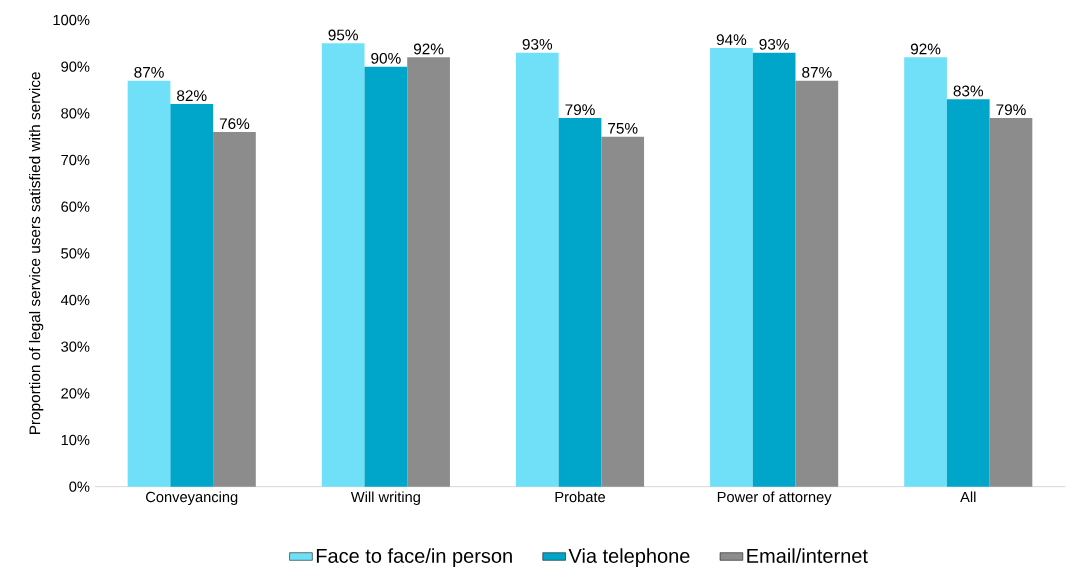 The width and height of the screenshot is (1086, 583). What do you see at coordinates (580, 497) in the screenshot?
I see `x-tick-label: Probate` at bounding box center [580, 497].